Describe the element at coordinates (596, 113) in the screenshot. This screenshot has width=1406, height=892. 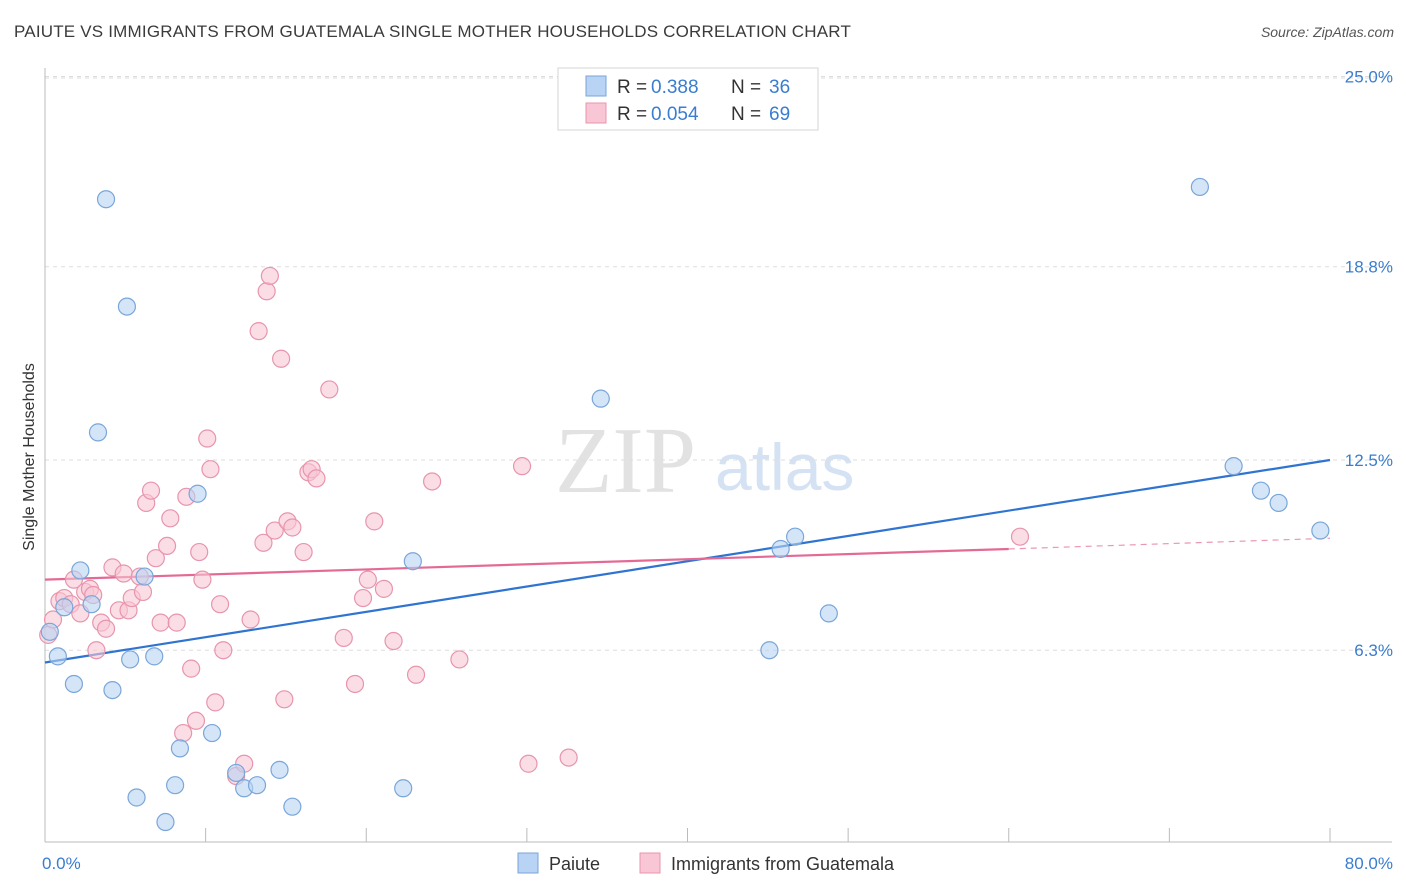
I see `legend-guatemala-swatch` at that location.